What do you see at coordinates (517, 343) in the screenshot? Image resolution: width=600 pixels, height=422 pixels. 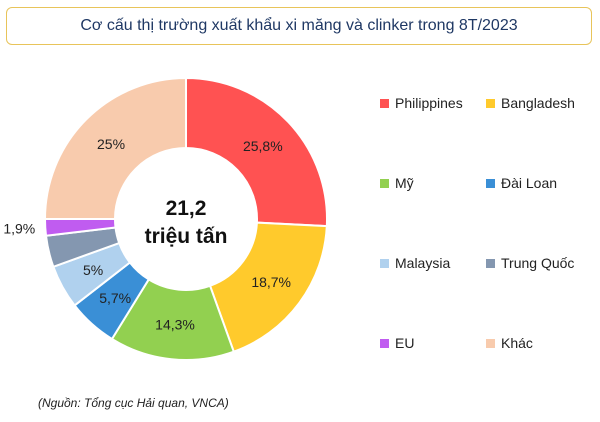 I see `legend-label: Khác` at bounding box center [517, 343].